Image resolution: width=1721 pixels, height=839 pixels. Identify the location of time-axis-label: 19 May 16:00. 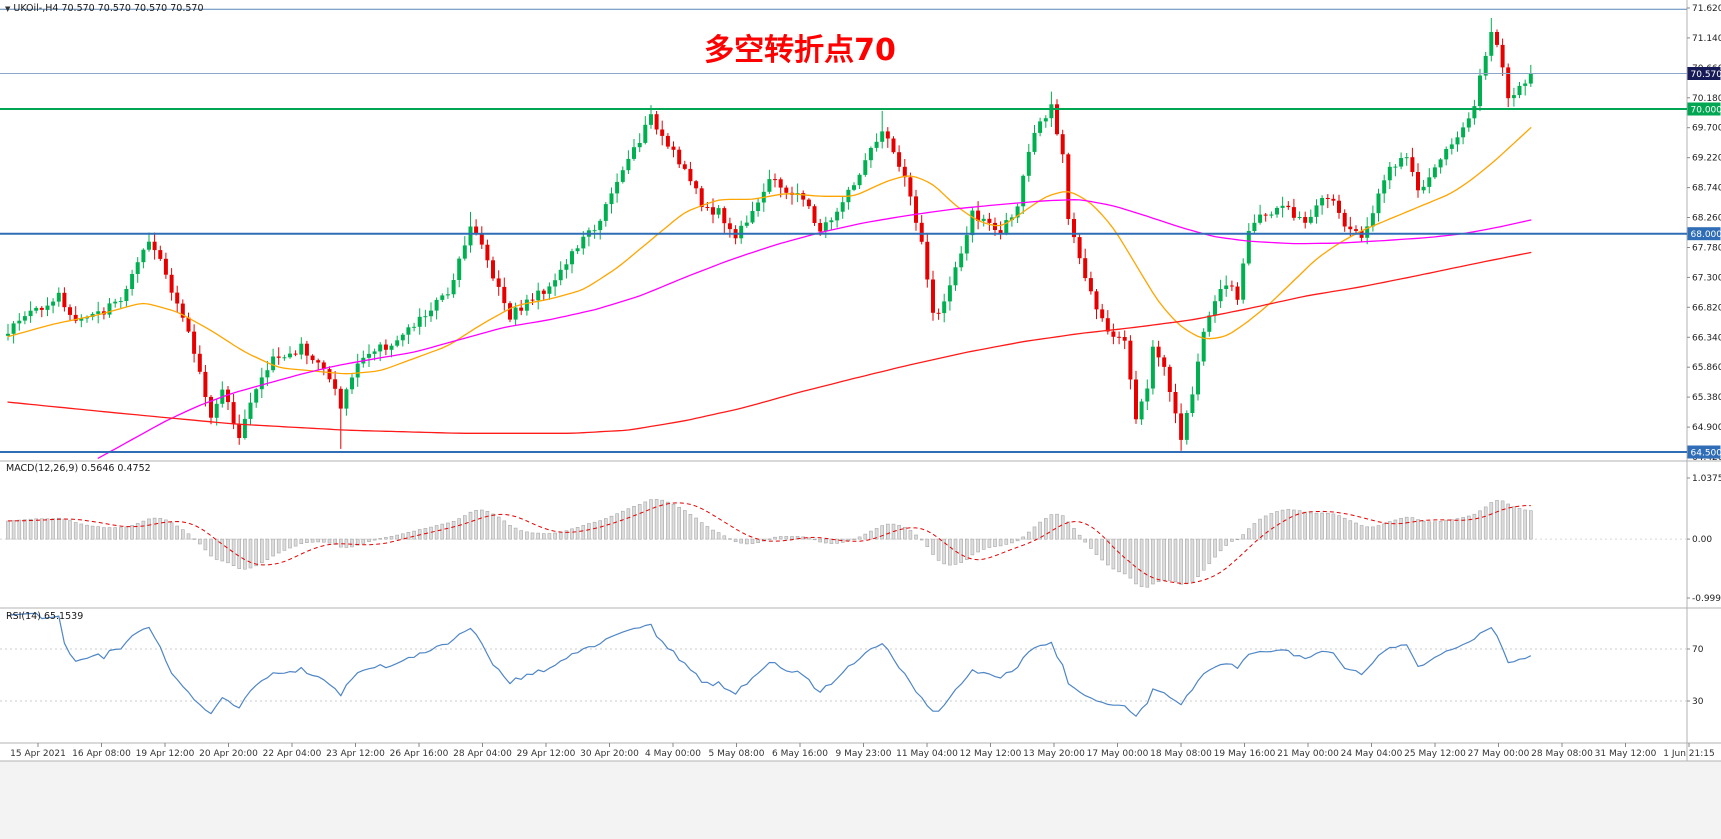
(1245, 754).